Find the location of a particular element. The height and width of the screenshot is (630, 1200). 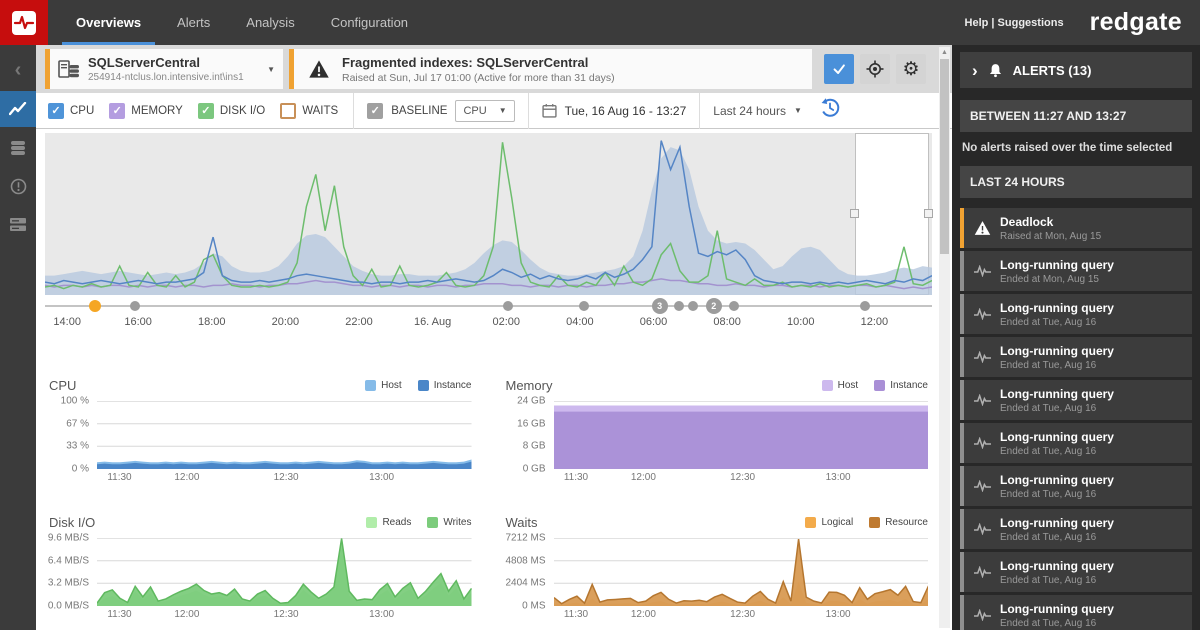

metric-toggle-waits: WAITS is located at coordinates (309, 110).